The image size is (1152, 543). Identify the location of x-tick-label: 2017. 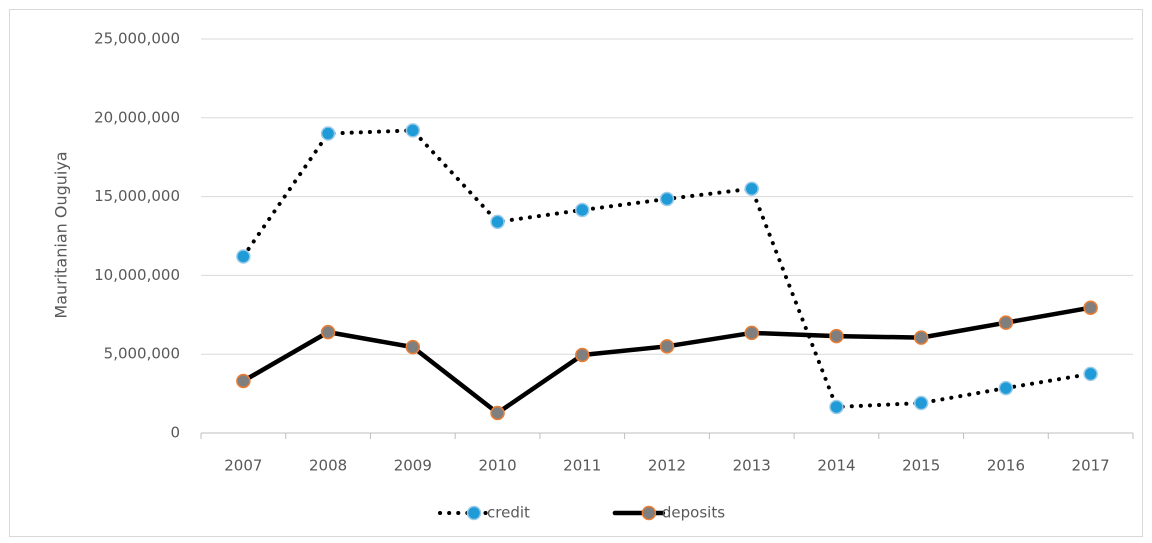
(1091, 466).